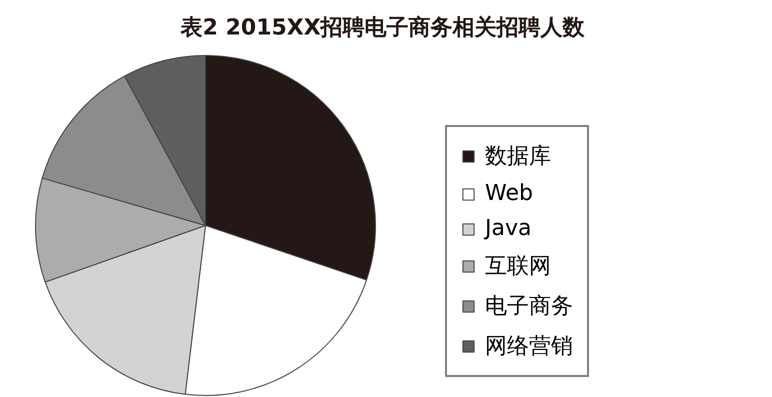 This screenshot has width=772, height=397. What do you see at coordinates (518, 267) in the screenshot?
I see `legend-label: 互联网` at bounding box center [518, 267].